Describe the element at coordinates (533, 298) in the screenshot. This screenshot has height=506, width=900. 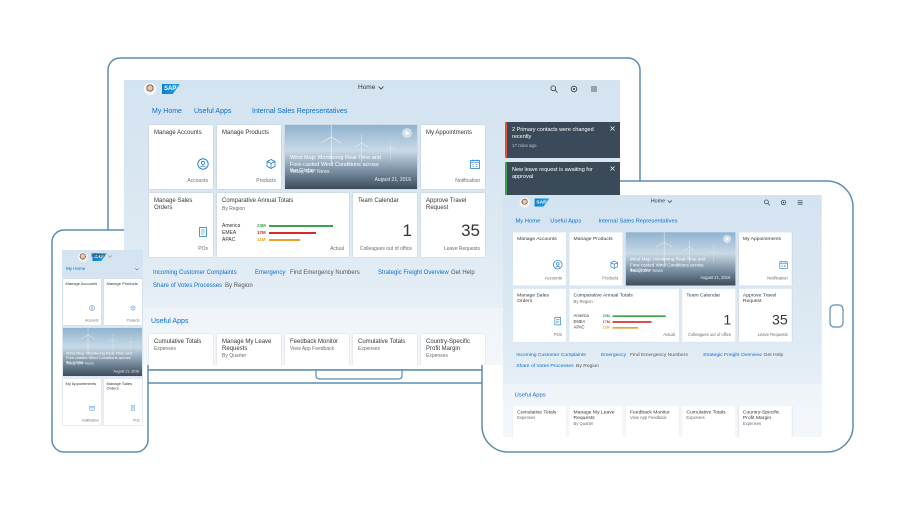
I see `tile-title: Manage Sales Orders` at that location.